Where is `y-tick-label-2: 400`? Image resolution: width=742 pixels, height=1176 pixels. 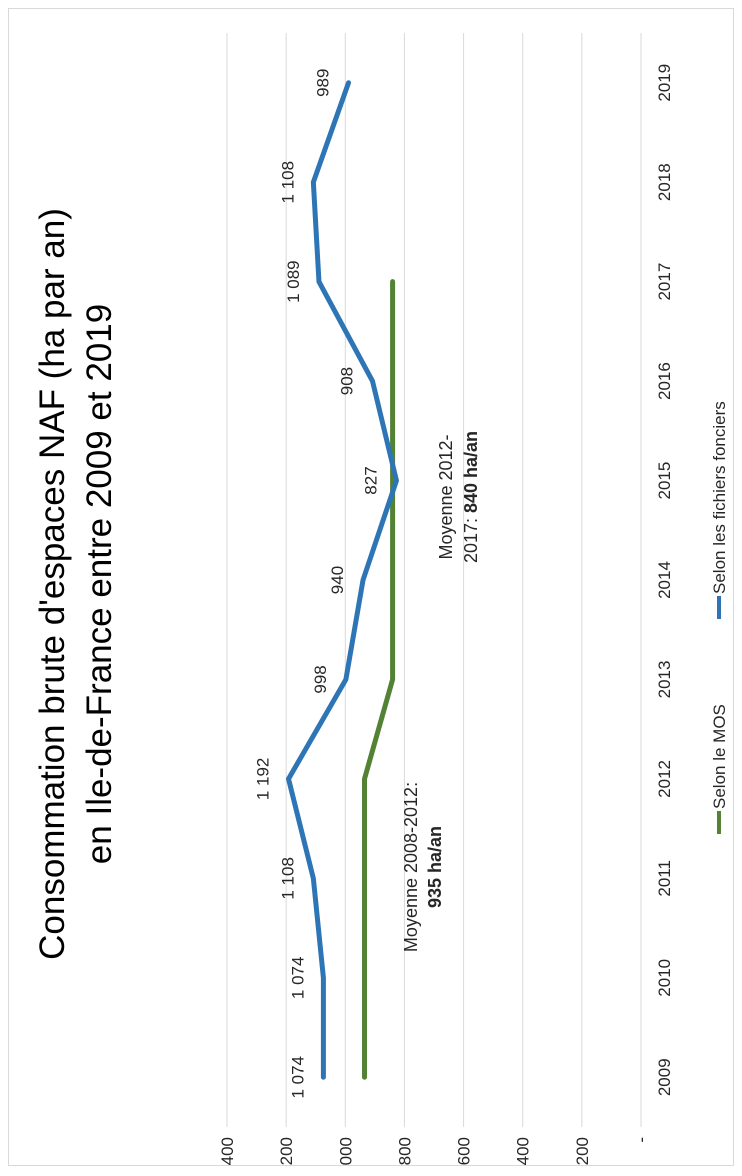 y-tick-label-2: 400 is located at coordinates (523, 1151).